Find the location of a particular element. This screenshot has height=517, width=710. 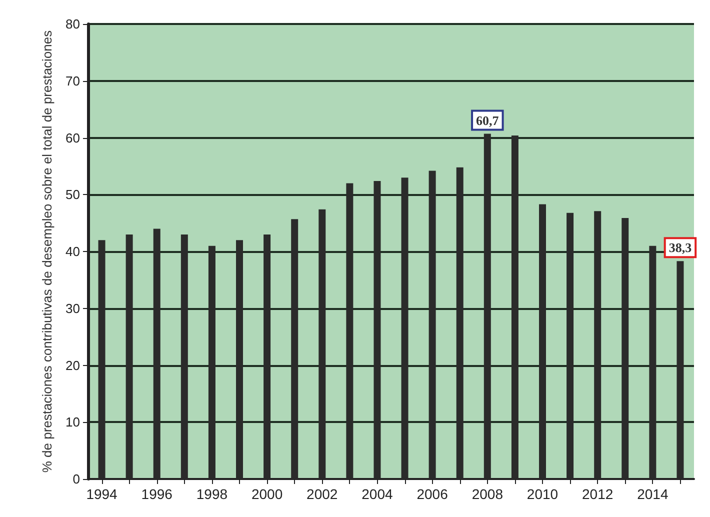

x-tick-label: 2004 is located at coordinates (378, 494).